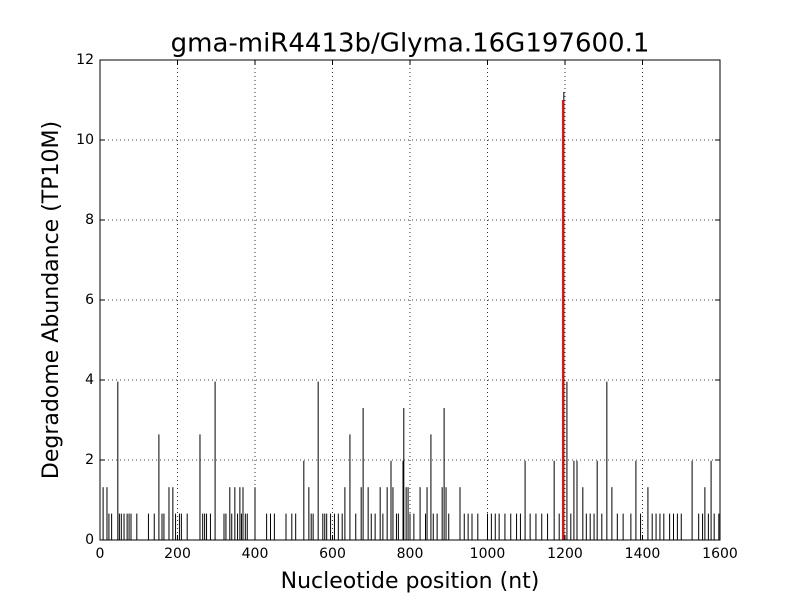 Image resolution: width=800 pixels, height=600 pixels. What do you see at coordinates (488, 554) in the screenshot?
I see `x-tick-label: 1000` at bounding box center [488, 554].